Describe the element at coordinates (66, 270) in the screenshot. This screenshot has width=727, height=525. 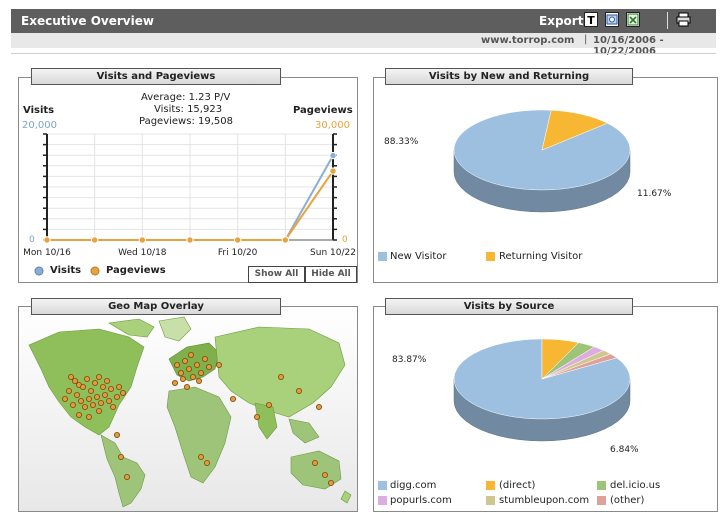
I see `legend-visits: Visits` at that location.